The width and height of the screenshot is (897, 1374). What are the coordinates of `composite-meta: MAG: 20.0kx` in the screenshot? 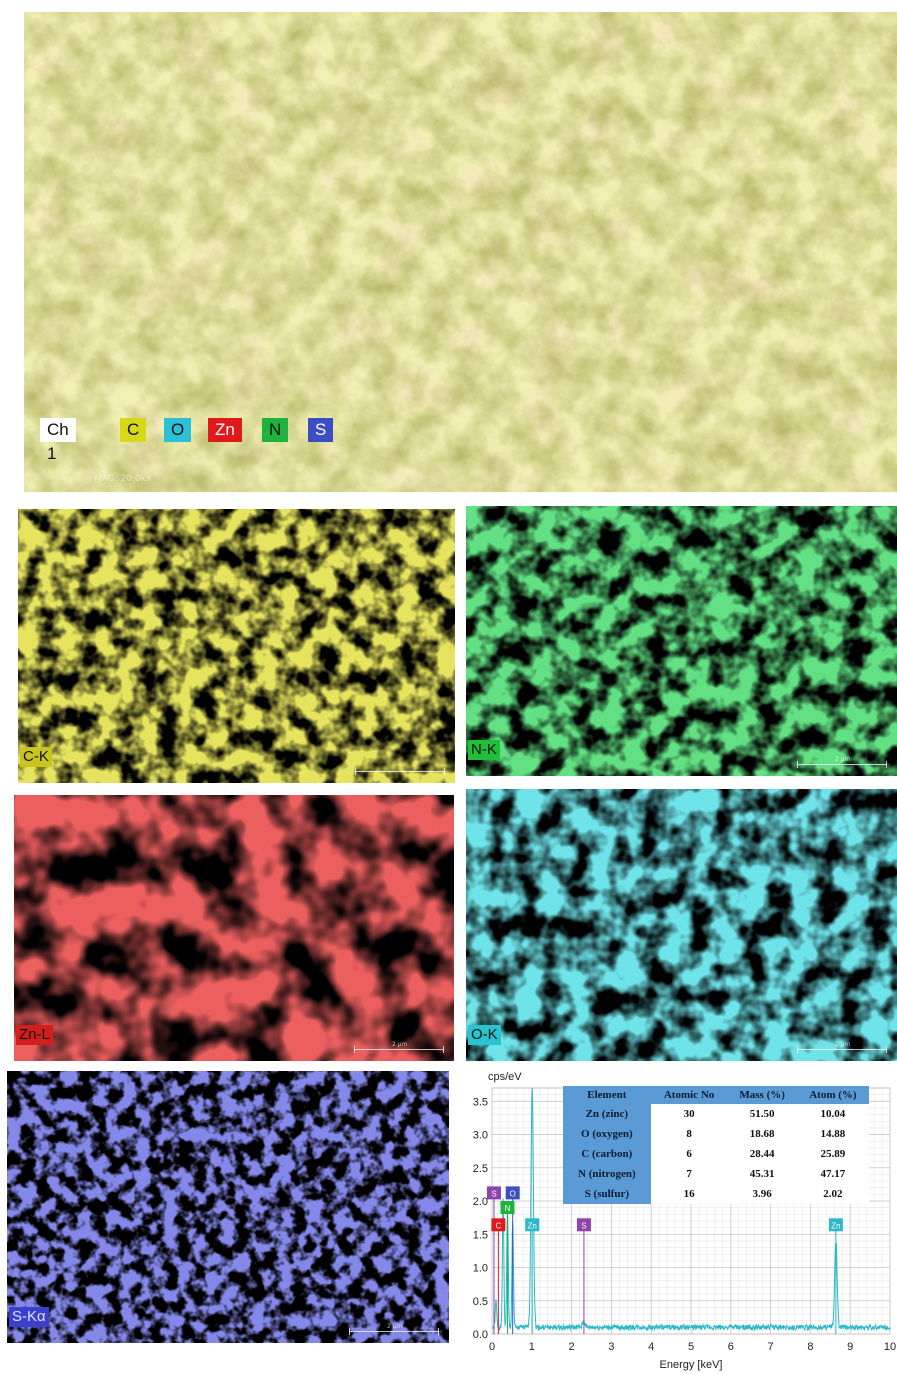 It's located at (123, 479).